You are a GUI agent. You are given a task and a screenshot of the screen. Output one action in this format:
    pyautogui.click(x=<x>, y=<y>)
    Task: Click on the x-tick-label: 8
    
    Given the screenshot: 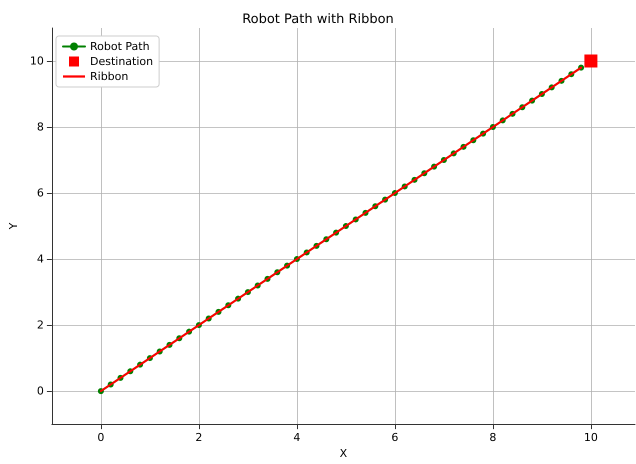 What is the action you would take?
    pyautogui.click(x=492, y=437)
    